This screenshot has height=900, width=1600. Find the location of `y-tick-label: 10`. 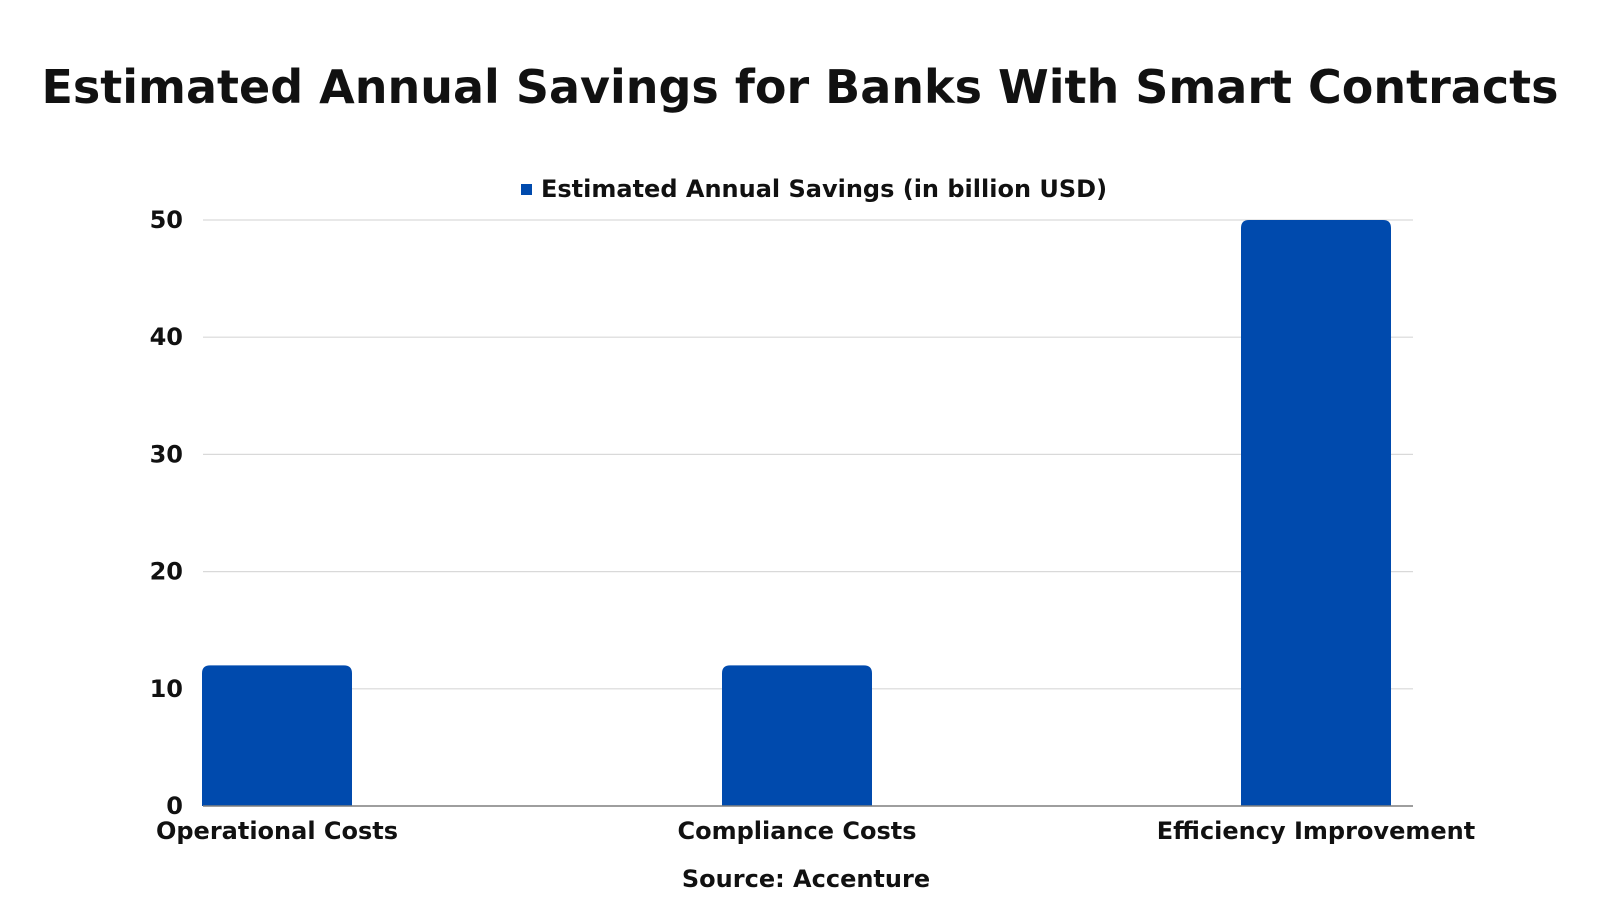

y-tick-label: 10 is located at coordinates (166, 689).